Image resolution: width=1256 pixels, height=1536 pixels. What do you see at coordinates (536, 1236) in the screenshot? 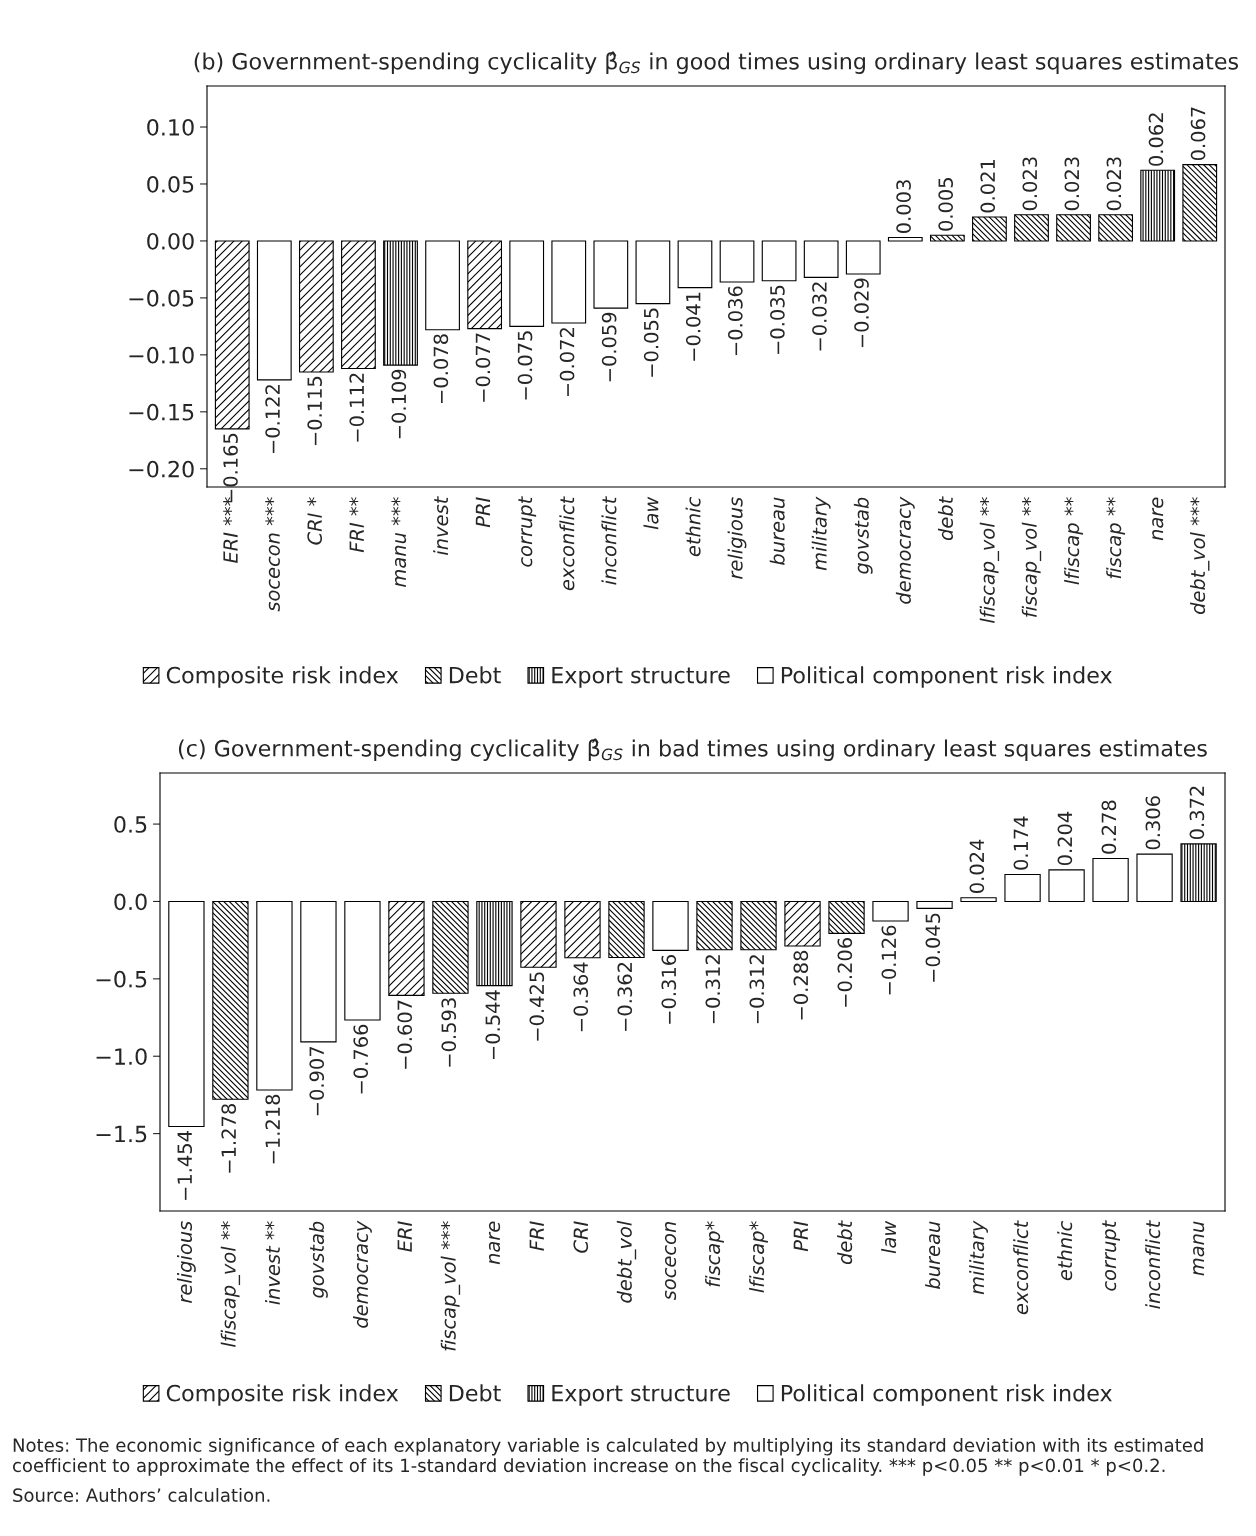
I see `x-tick-label: FRI` at bounding box center [536, 1236].